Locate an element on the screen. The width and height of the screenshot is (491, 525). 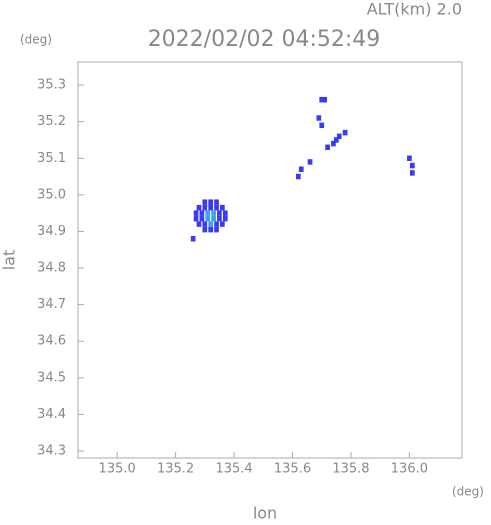
subtitle: ALT(km) 2.0 is located at coordinates (414, 9).